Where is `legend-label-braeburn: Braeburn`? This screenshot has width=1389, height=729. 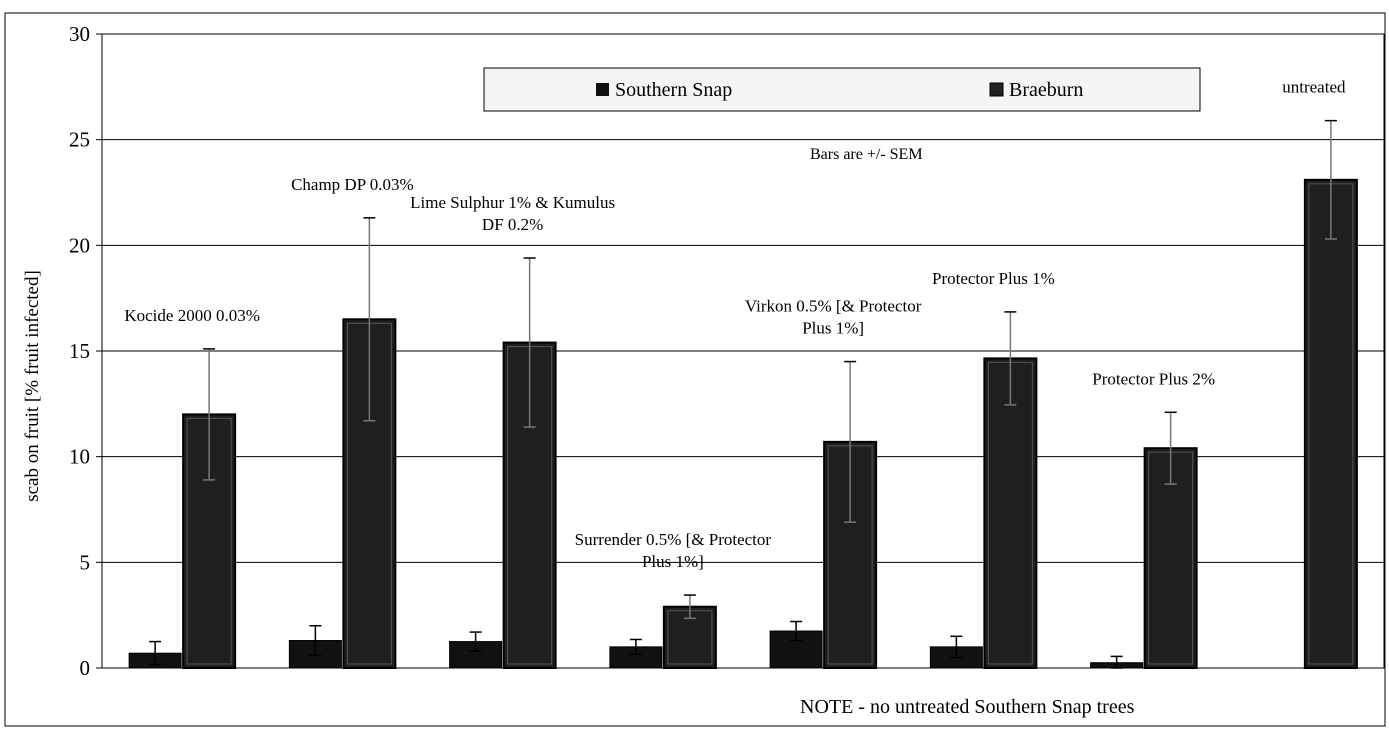
legend-label-braeburn: Braeburn is located at coordinates (1046, 90).